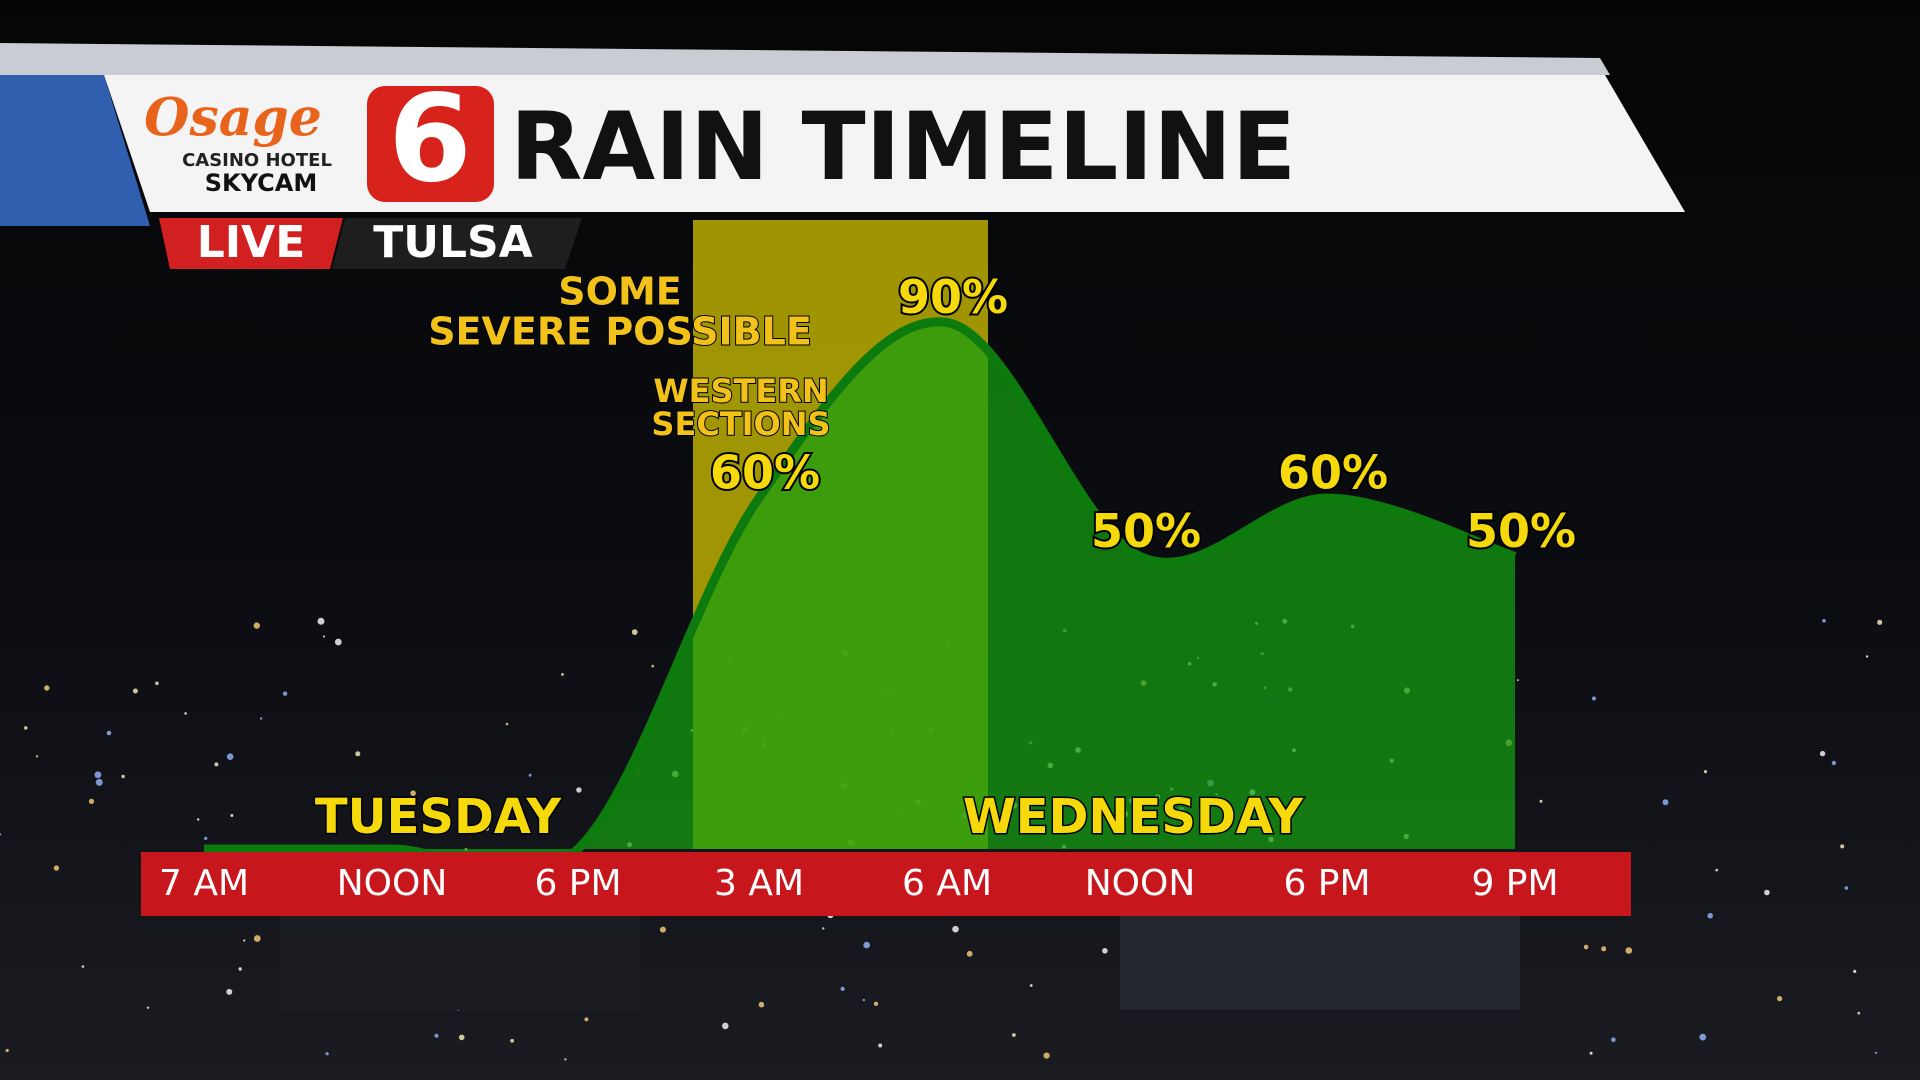 The image size is (1920, 1080). Describe the element at coordinates (903, 147) in the screenshot. I see `chart-title: RAIN TIMELINE` at that location.